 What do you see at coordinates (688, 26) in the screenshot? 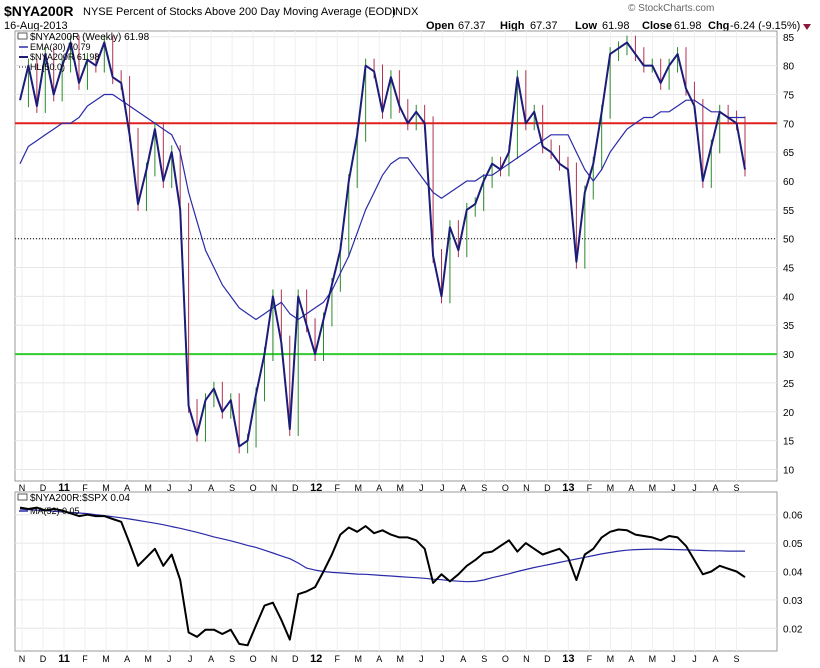
I see `close-value: 61.98` at bounding box center [688, 26].